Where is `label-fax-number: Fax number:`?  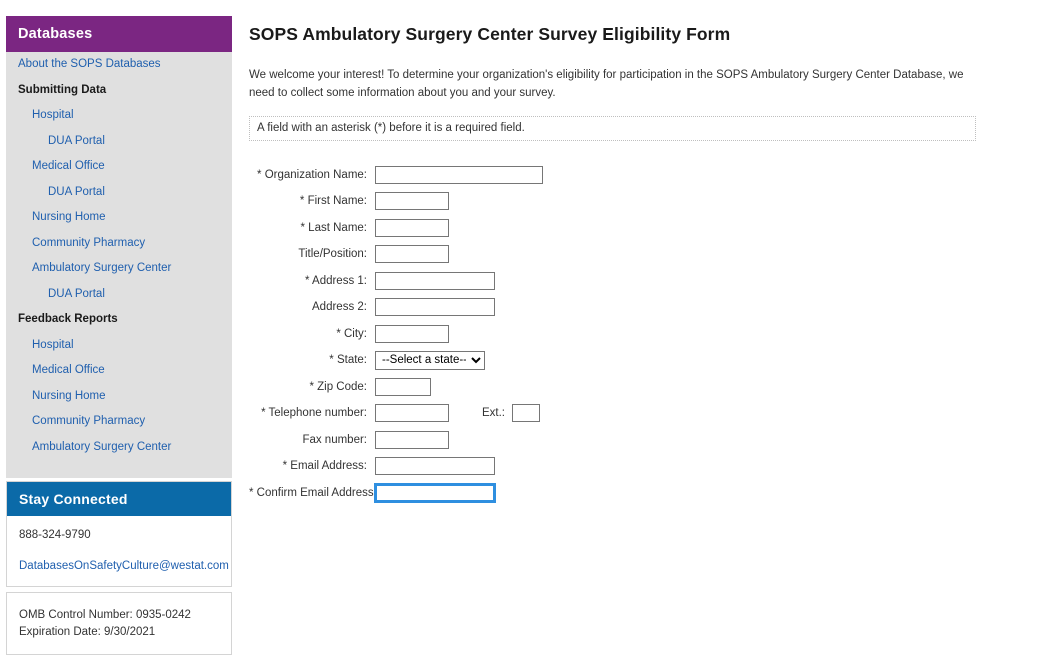
label-fax-number: Fax number: is located at coordinates (334, 439).